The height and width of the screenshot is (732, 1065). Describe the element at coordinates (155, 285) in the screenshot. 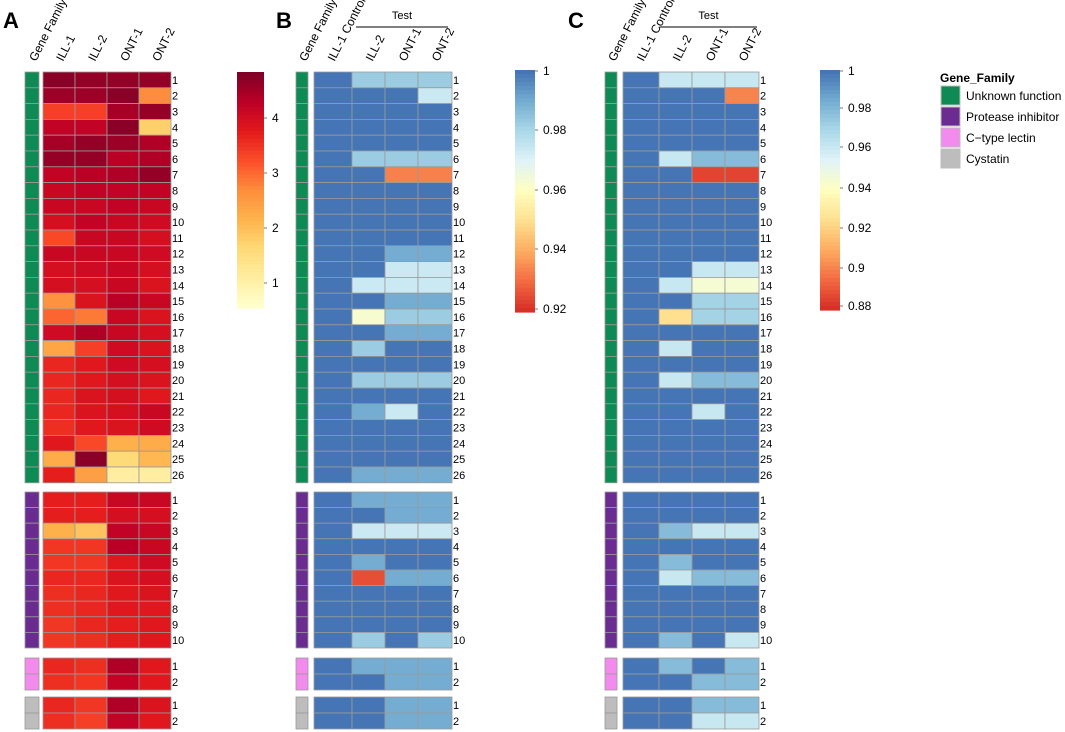

I see `heat-cell-A-g1-r14-c4` at that location.